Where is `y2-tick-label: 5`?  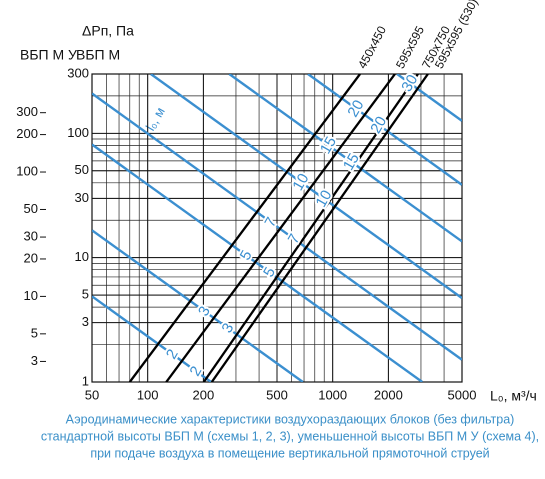
y2-tick-label: 5 is located at coordinates (34, 332).